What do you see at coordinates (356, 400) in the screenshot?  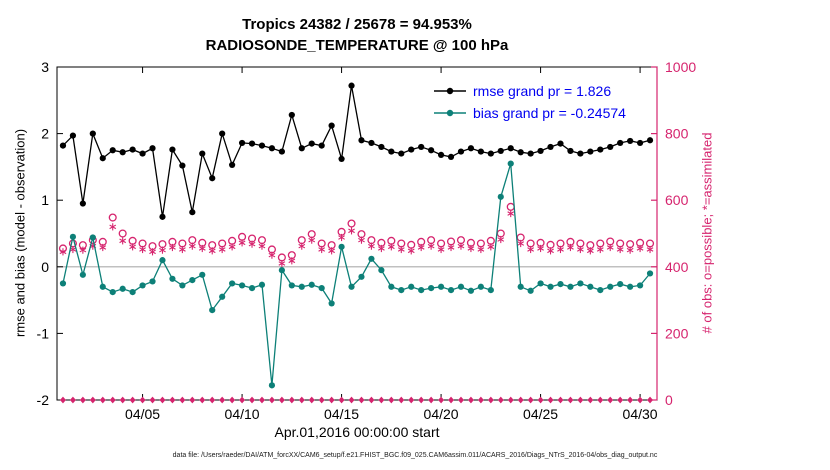 I see `series-obs_baseline_zero` at bounding box center [356, 400].